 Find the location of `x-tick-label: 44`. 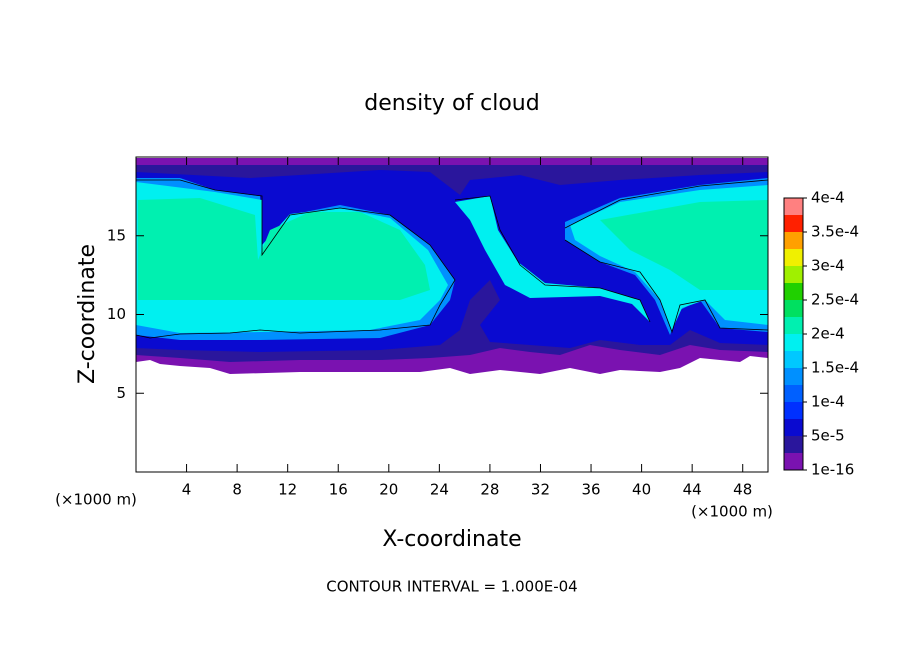

x-tick-label: 44 is located at coordinates (692, 490).